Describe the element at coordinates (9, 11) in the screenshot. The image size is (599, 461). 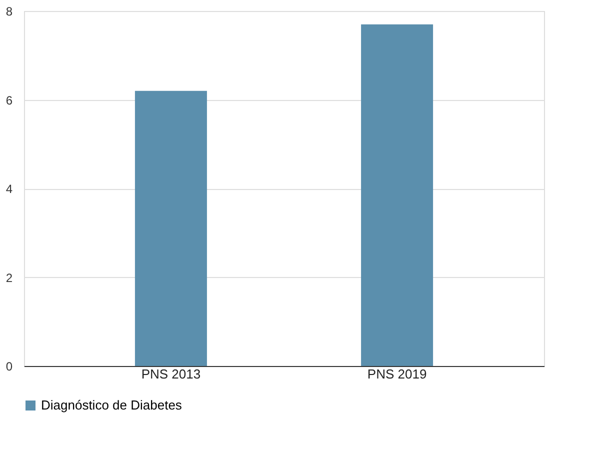
I see `y-tick-label: 8` at that location.